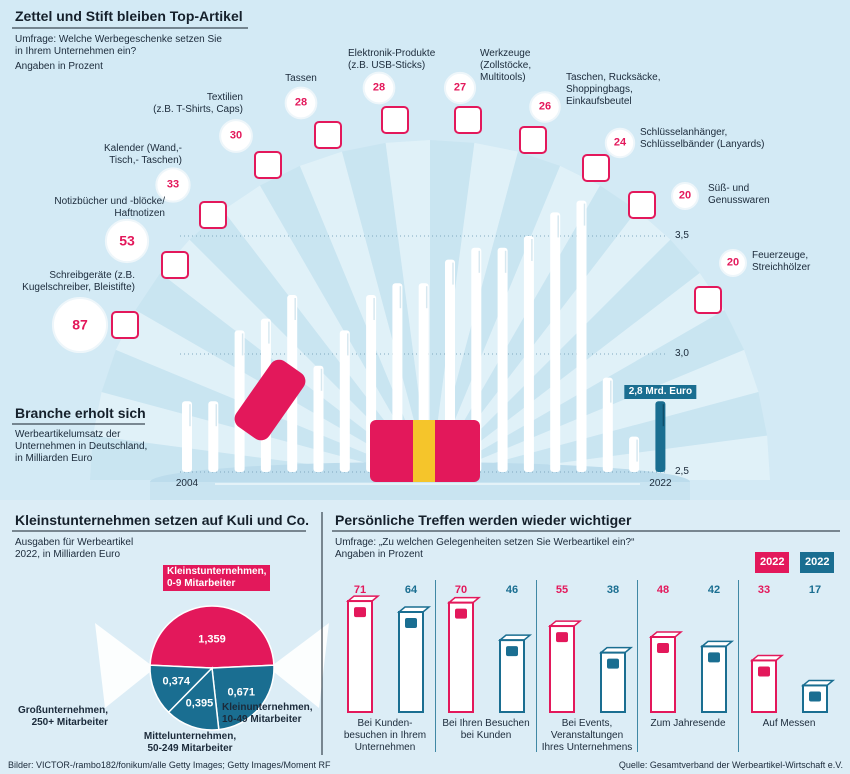  Describe the element at coordinates (420, 491) in the screenshot. I see `stage-front` at that location.